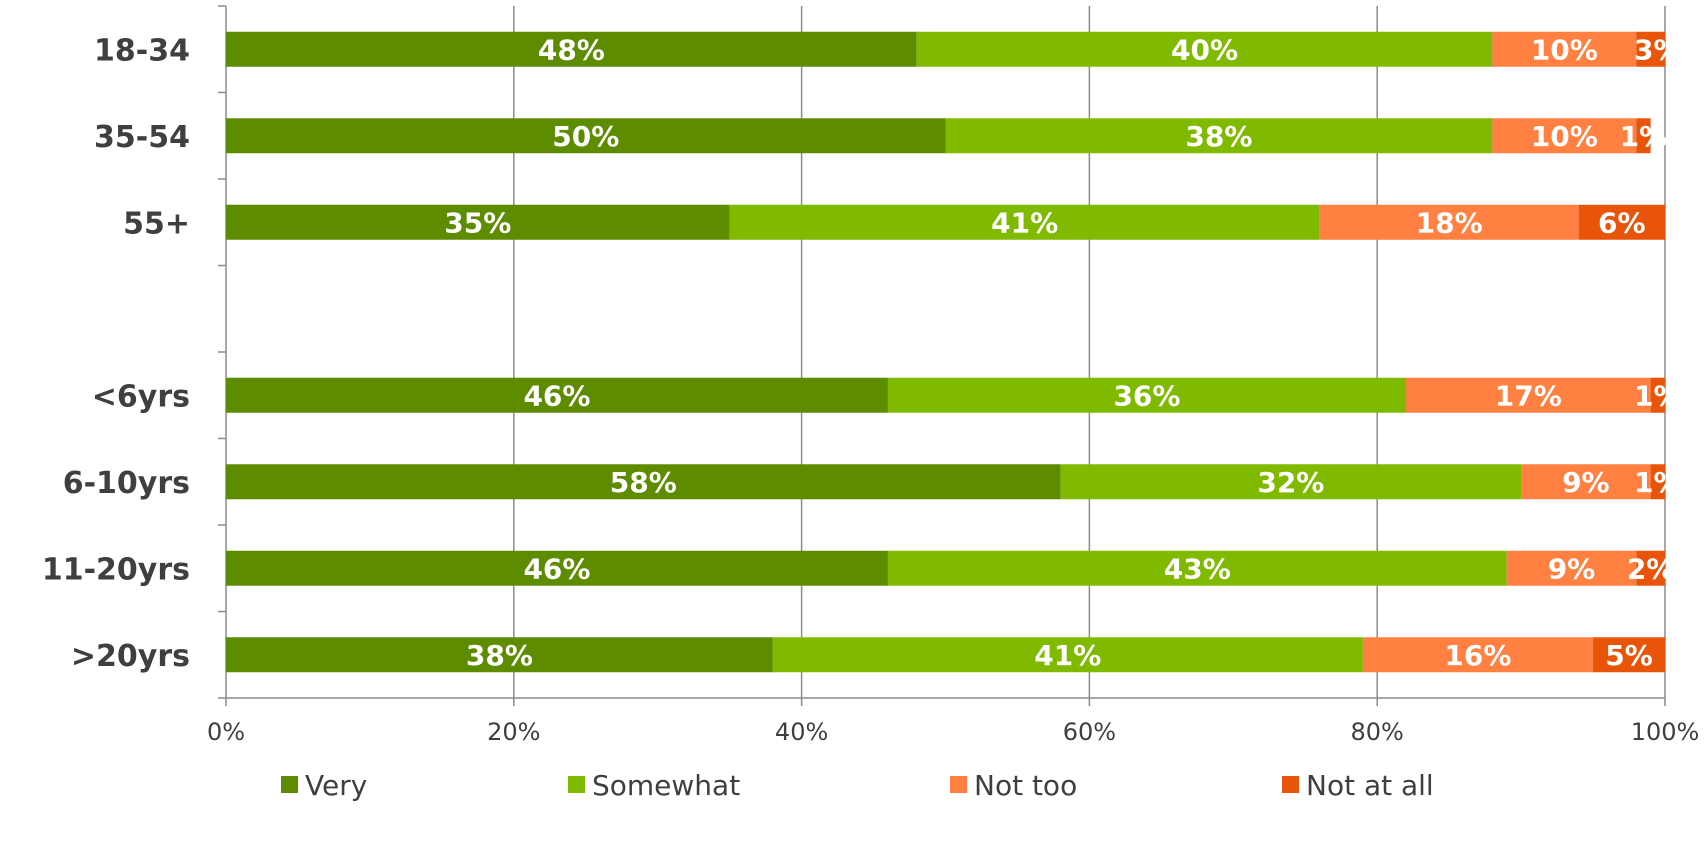  I want to click on category-label: 6-10yrs, so click(126, 483).